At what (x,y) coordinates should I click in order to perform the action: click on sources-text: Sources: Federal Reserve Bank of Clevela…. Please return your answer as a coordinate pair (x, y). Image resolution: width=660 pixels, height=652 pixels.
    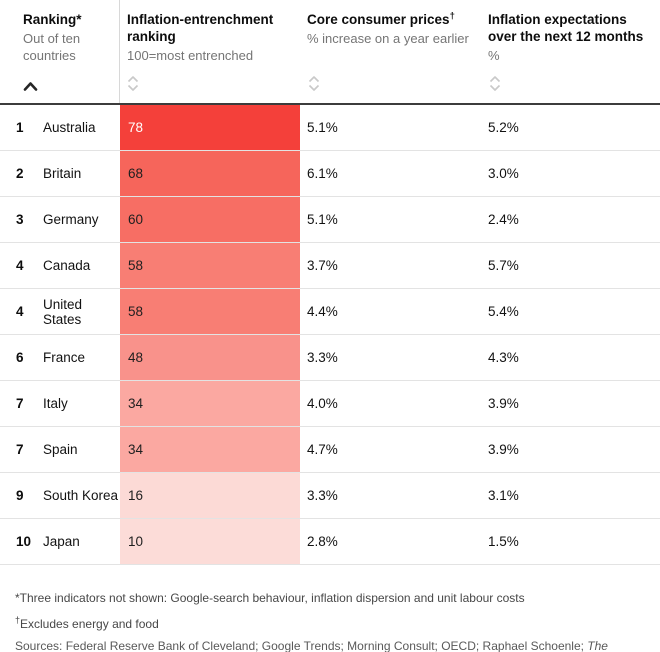
    Looking at the image, I should click on (301, 645).